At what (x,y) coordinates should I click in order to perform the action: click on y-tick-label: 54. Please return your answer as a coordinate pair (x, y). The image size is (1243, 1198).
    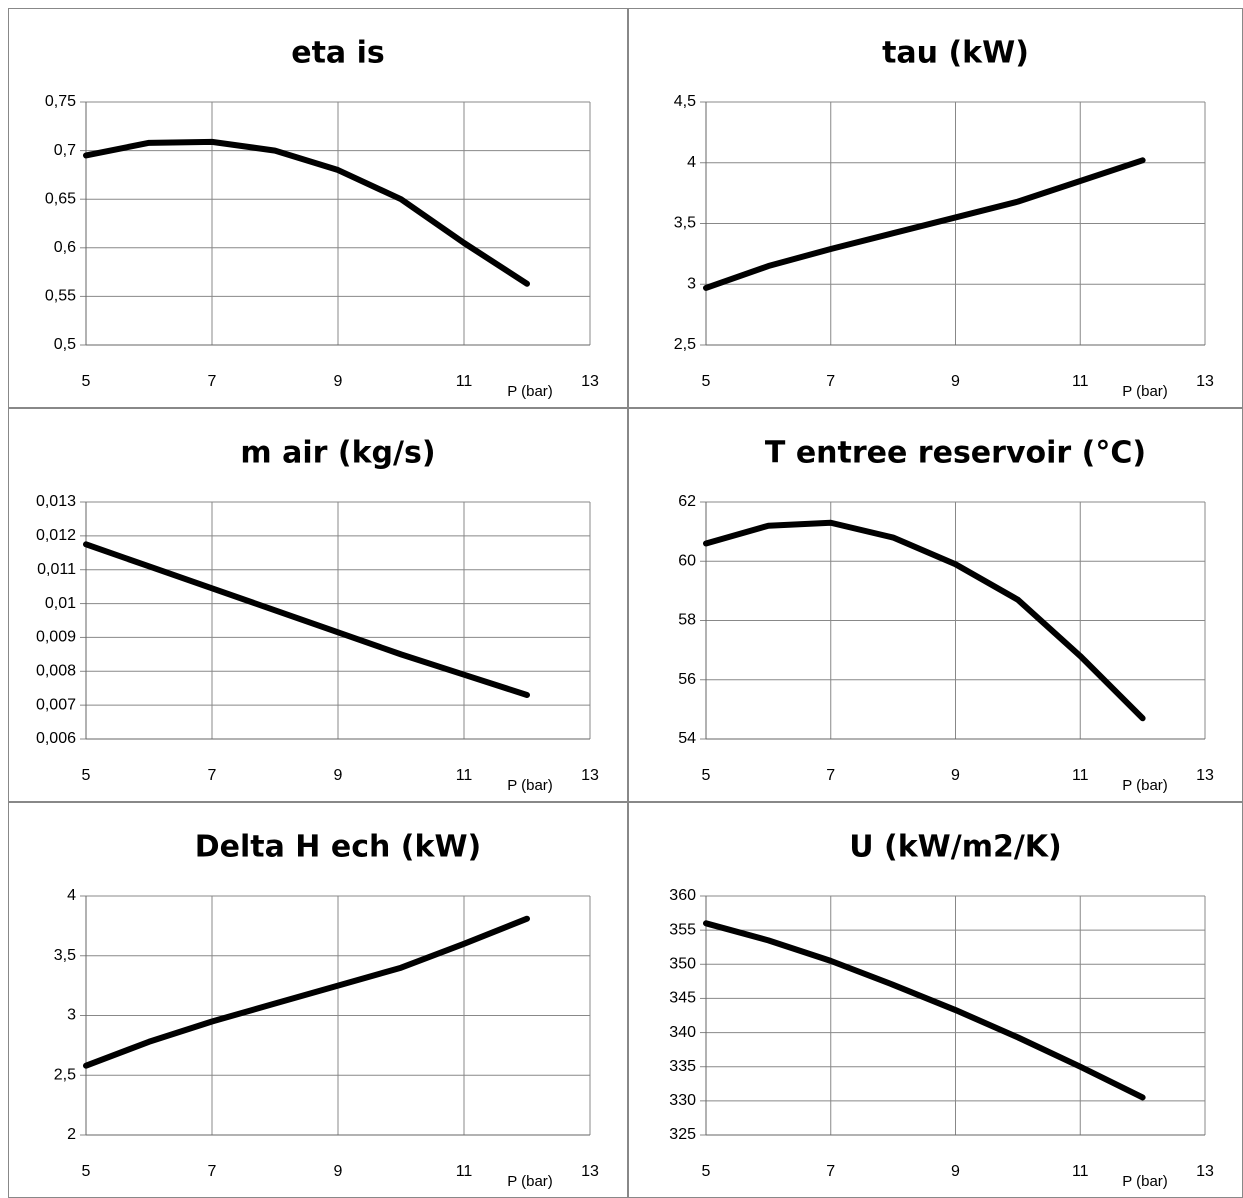
    Looking at the image, I should click on (687, 738).